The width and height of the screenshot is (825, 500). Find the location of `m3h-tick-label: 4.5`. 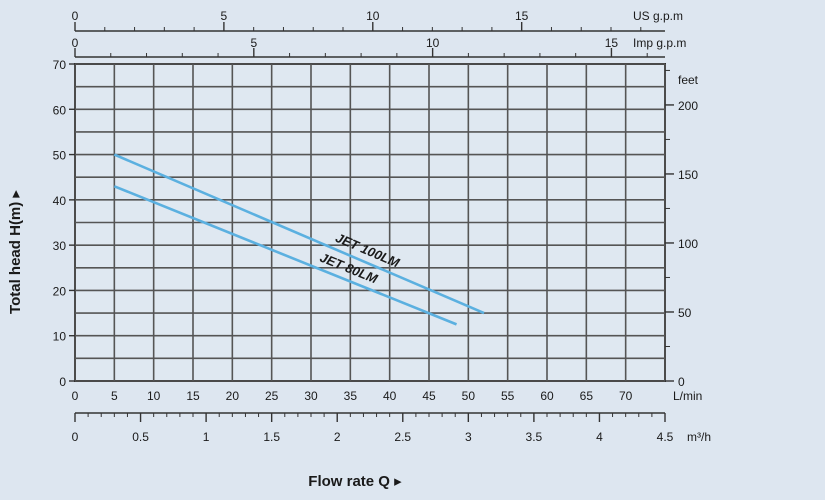

m3h-tick-label: 4.5 is located at coordinates (665, 437).